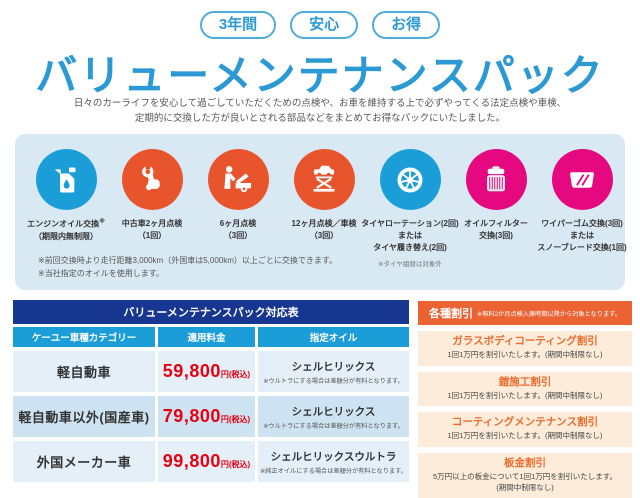 The image size is (640, 498). Describe the element at coordinates (320, 119) in the screenshot. I see `subtitle-line2: 定期的に交換した方が良いとされる部品などをまとめてお得なパックにいたしました。` at that location.